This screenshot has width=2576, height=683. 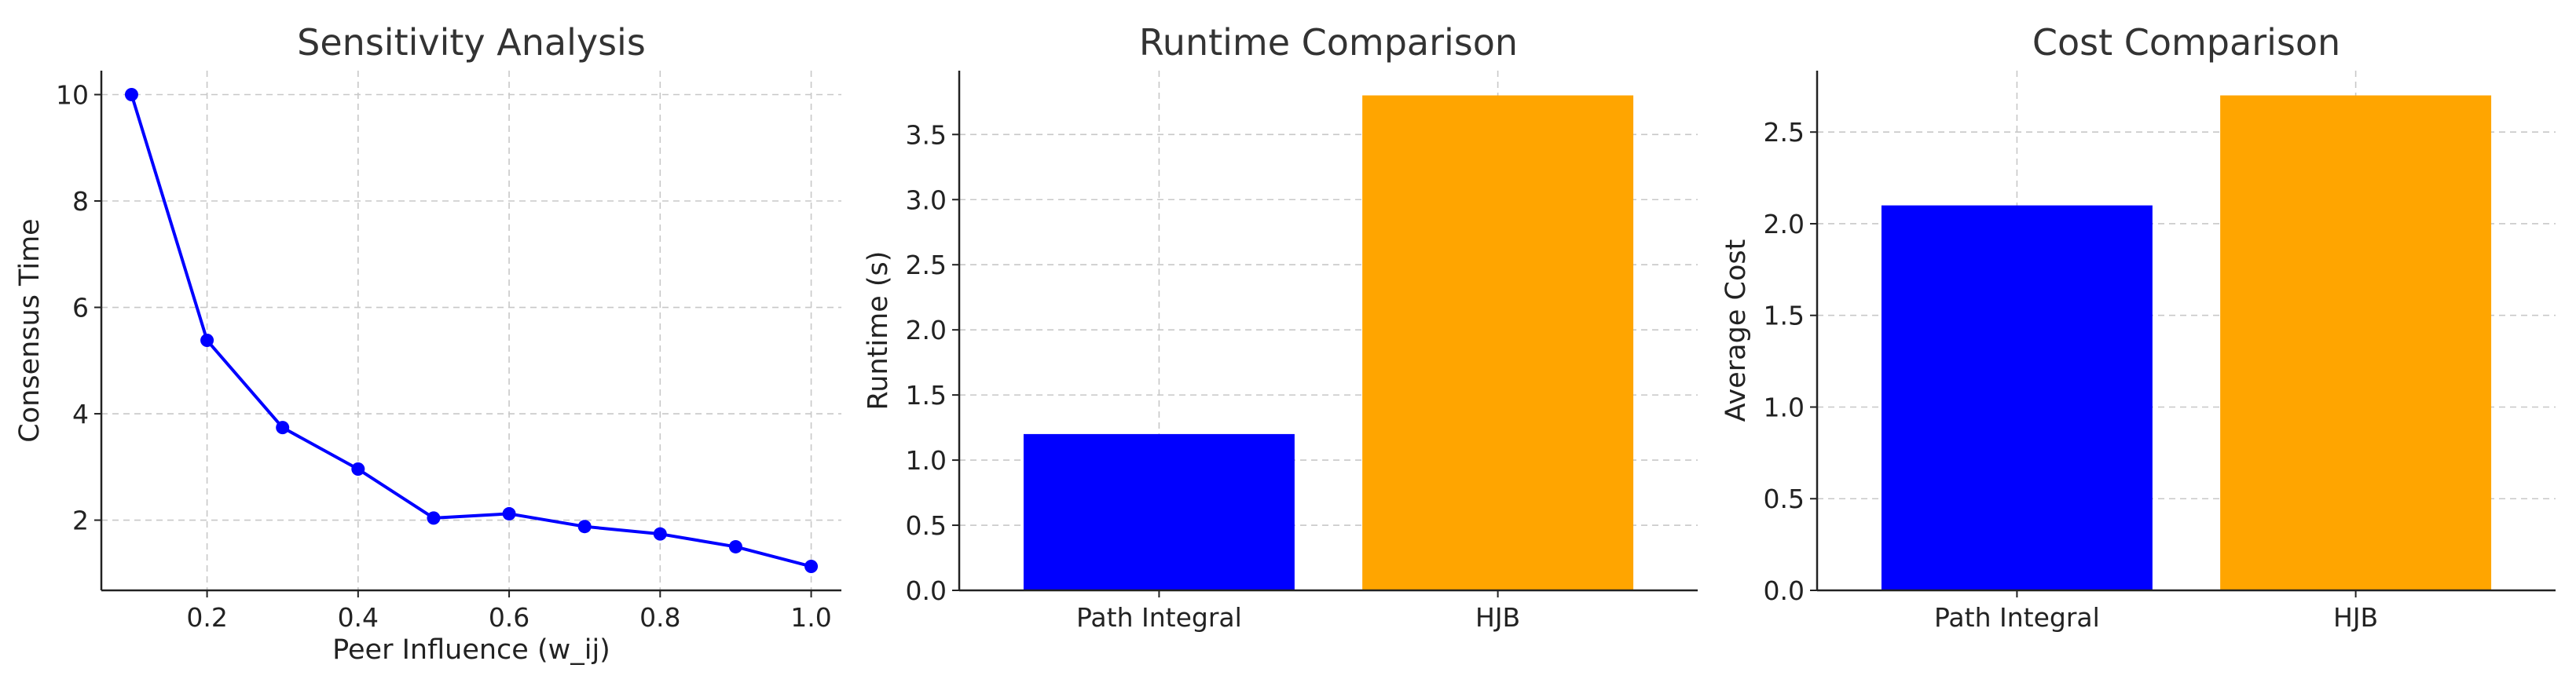 I want to click on x-axis-label: Peer Influence (w_ij), so click(x=471, y=650).